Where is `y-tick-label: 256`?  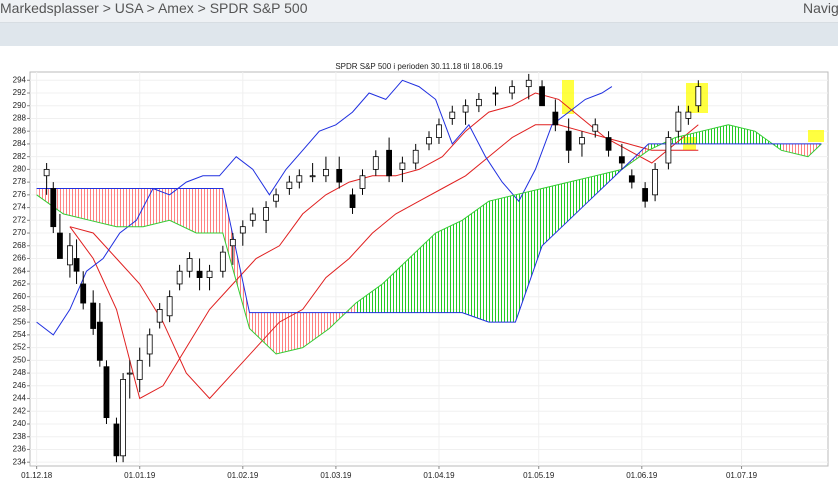
y-tick-label: 256 is located at coordinates (20, 321).